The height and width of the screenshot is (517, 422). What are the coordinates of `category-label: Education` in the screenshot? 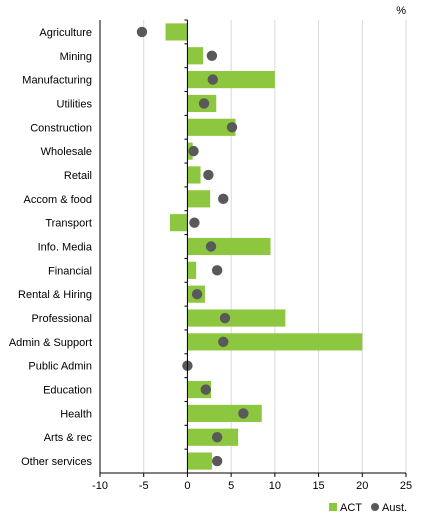 It's located at (67, 391).